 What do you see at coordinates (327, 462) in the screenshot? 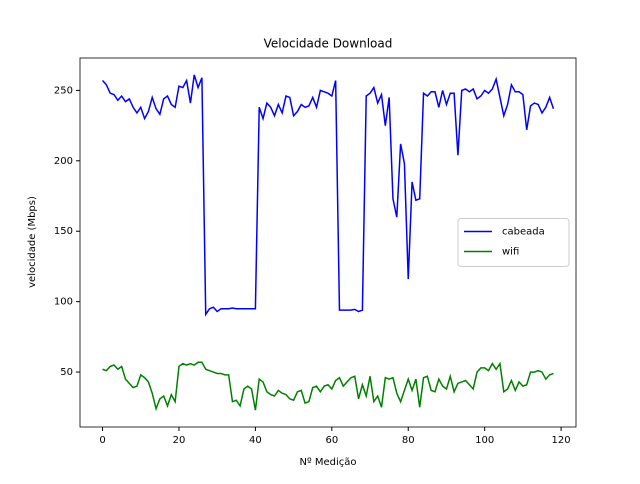
I see `x-axis-label: Nº Medição` at bounding box center [327, 462].